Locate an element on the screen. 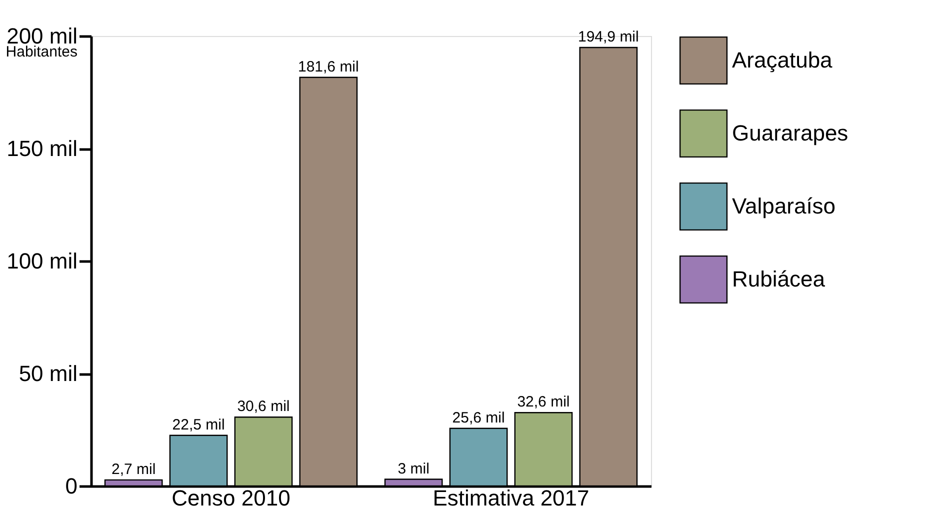 The height and width of the screenshot is (516, 942). x-tick-label: Estimativa 2017 is located at coordinates (511, 498).